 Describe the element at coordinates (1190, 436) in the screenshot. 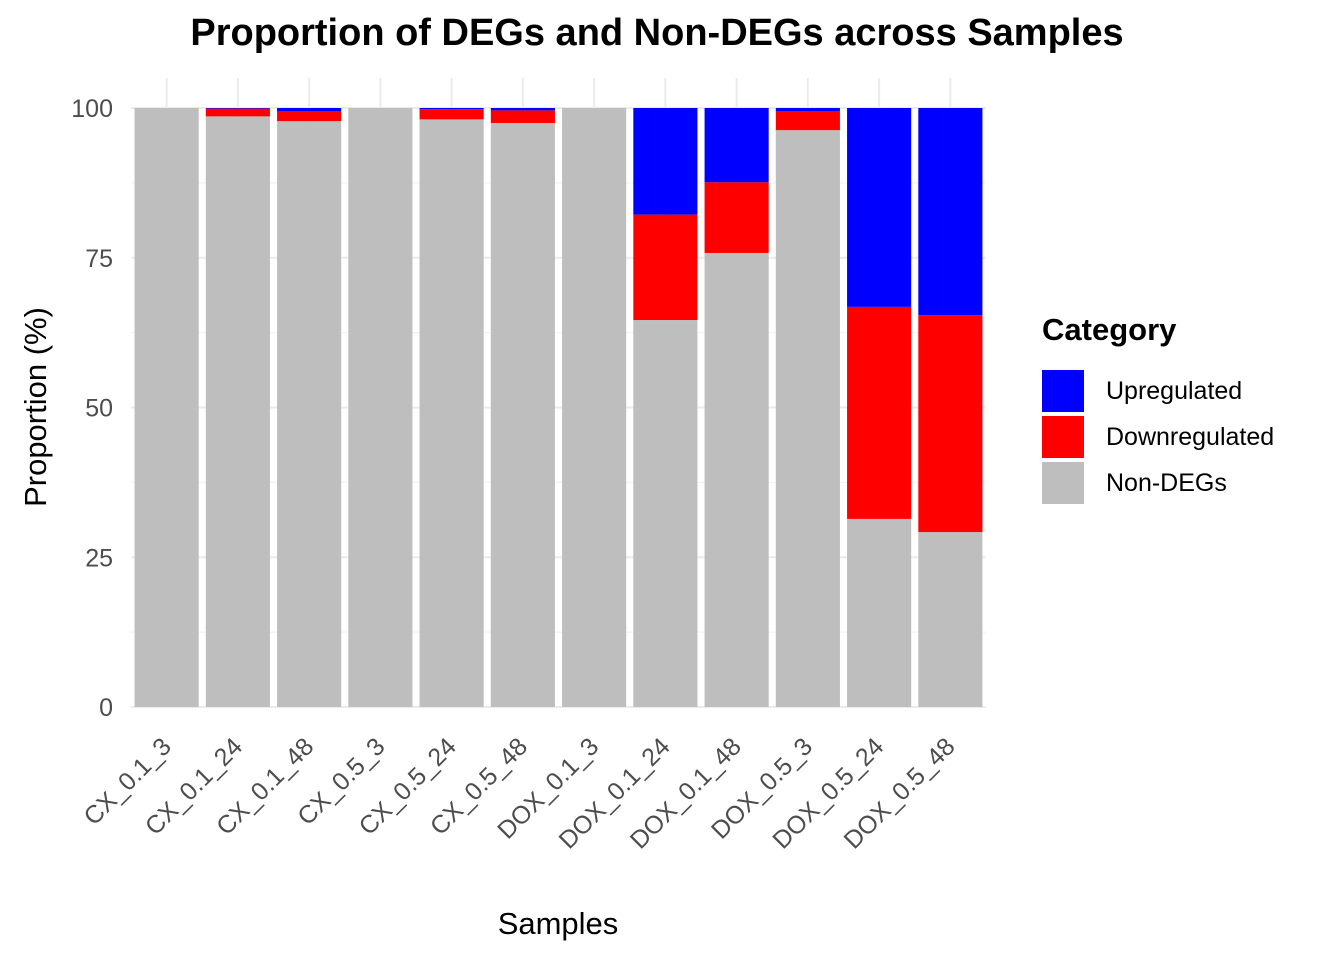

I see `legend-label: Downregulated` at that location.